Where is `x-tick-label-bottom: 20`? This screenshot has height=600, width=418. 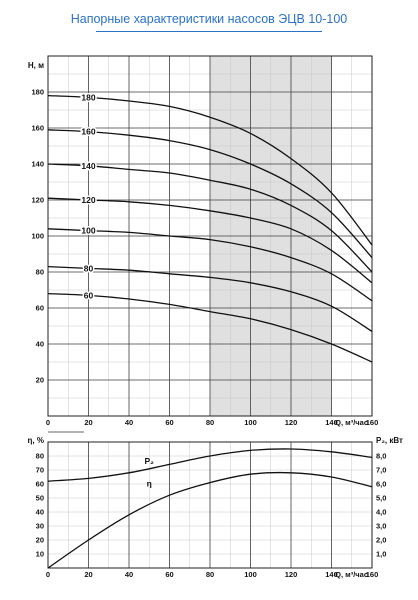 x-tick-label-bottom: 20 is located at coordinates (88, 574).